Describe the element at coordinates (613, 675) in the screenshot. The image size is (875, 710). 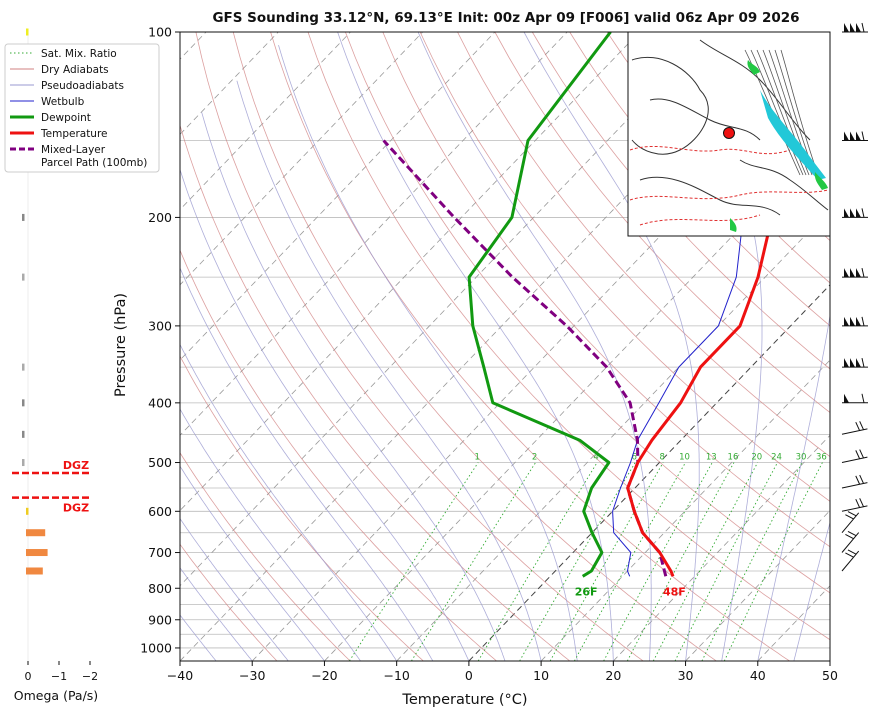
I see `x-tick-label: 20` at that location.